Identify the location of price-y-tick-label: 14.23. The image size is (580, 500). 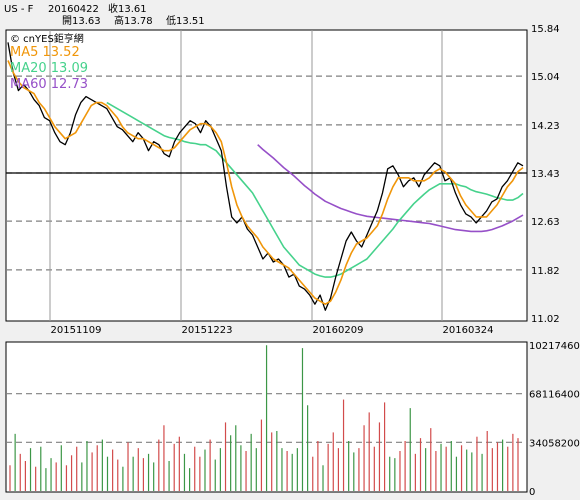
(545, 126).